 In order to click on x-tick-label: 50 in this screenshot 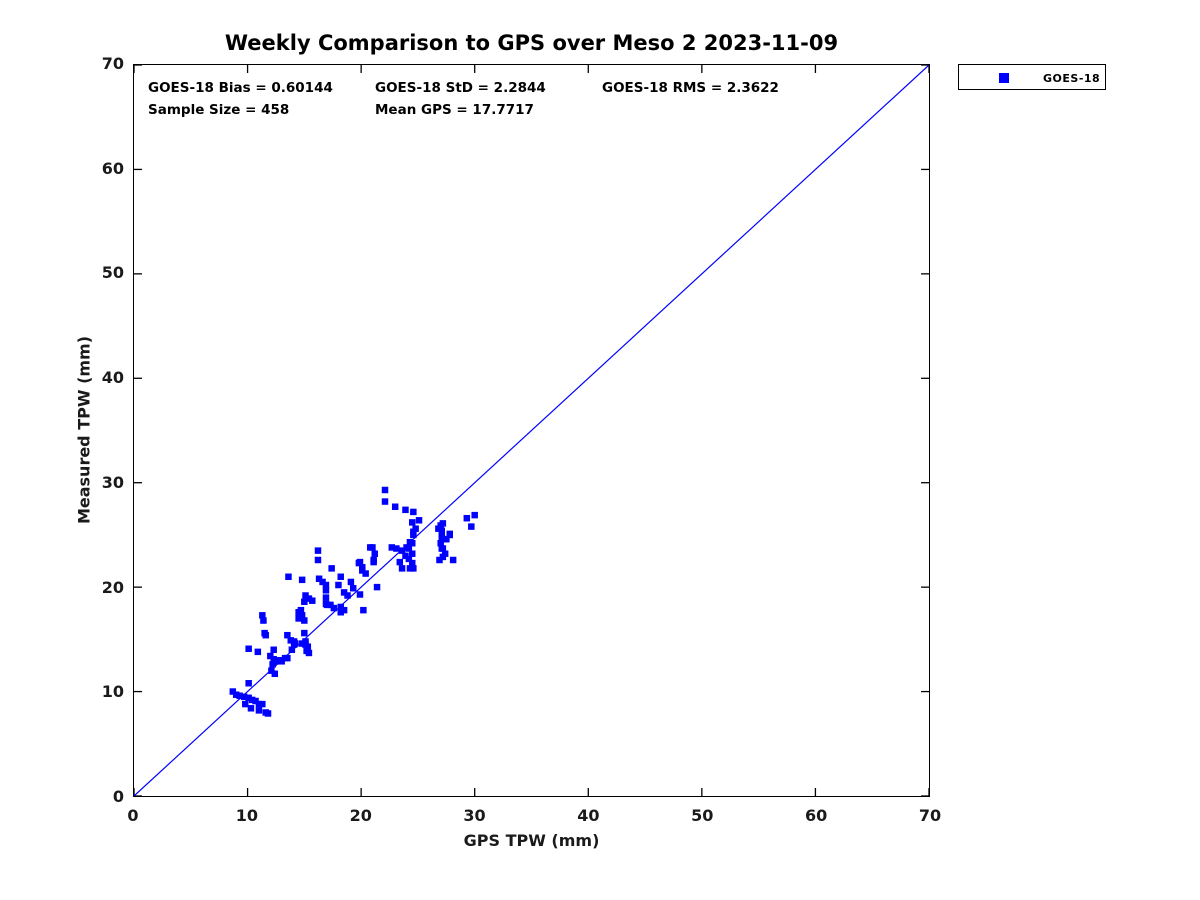, I will do `click(702, 815)`.